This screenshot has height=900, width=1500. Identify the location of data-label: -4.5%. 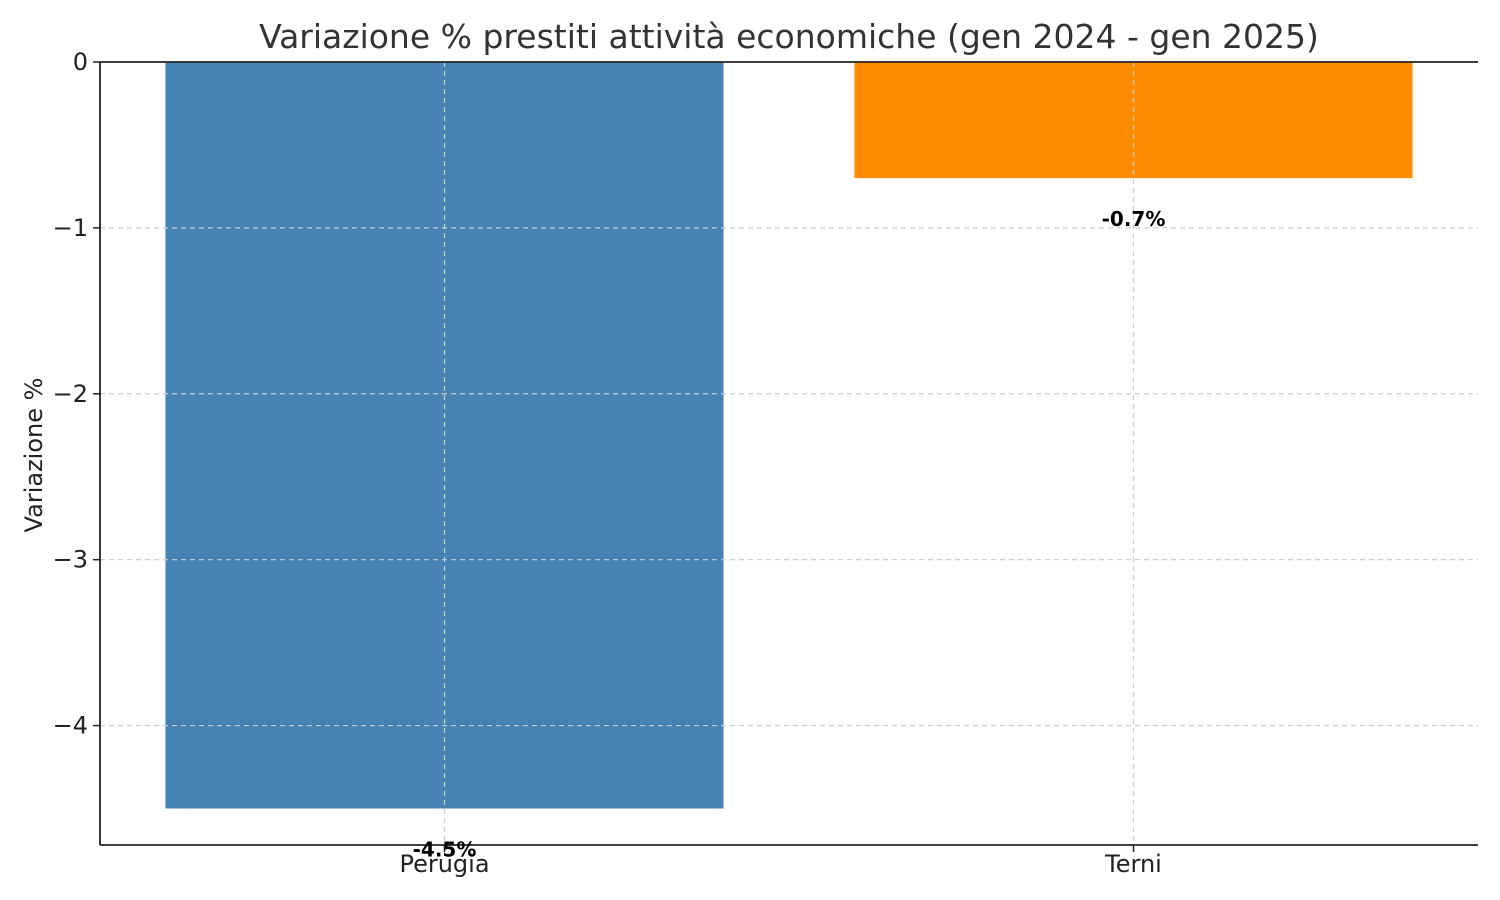
(445, 850).